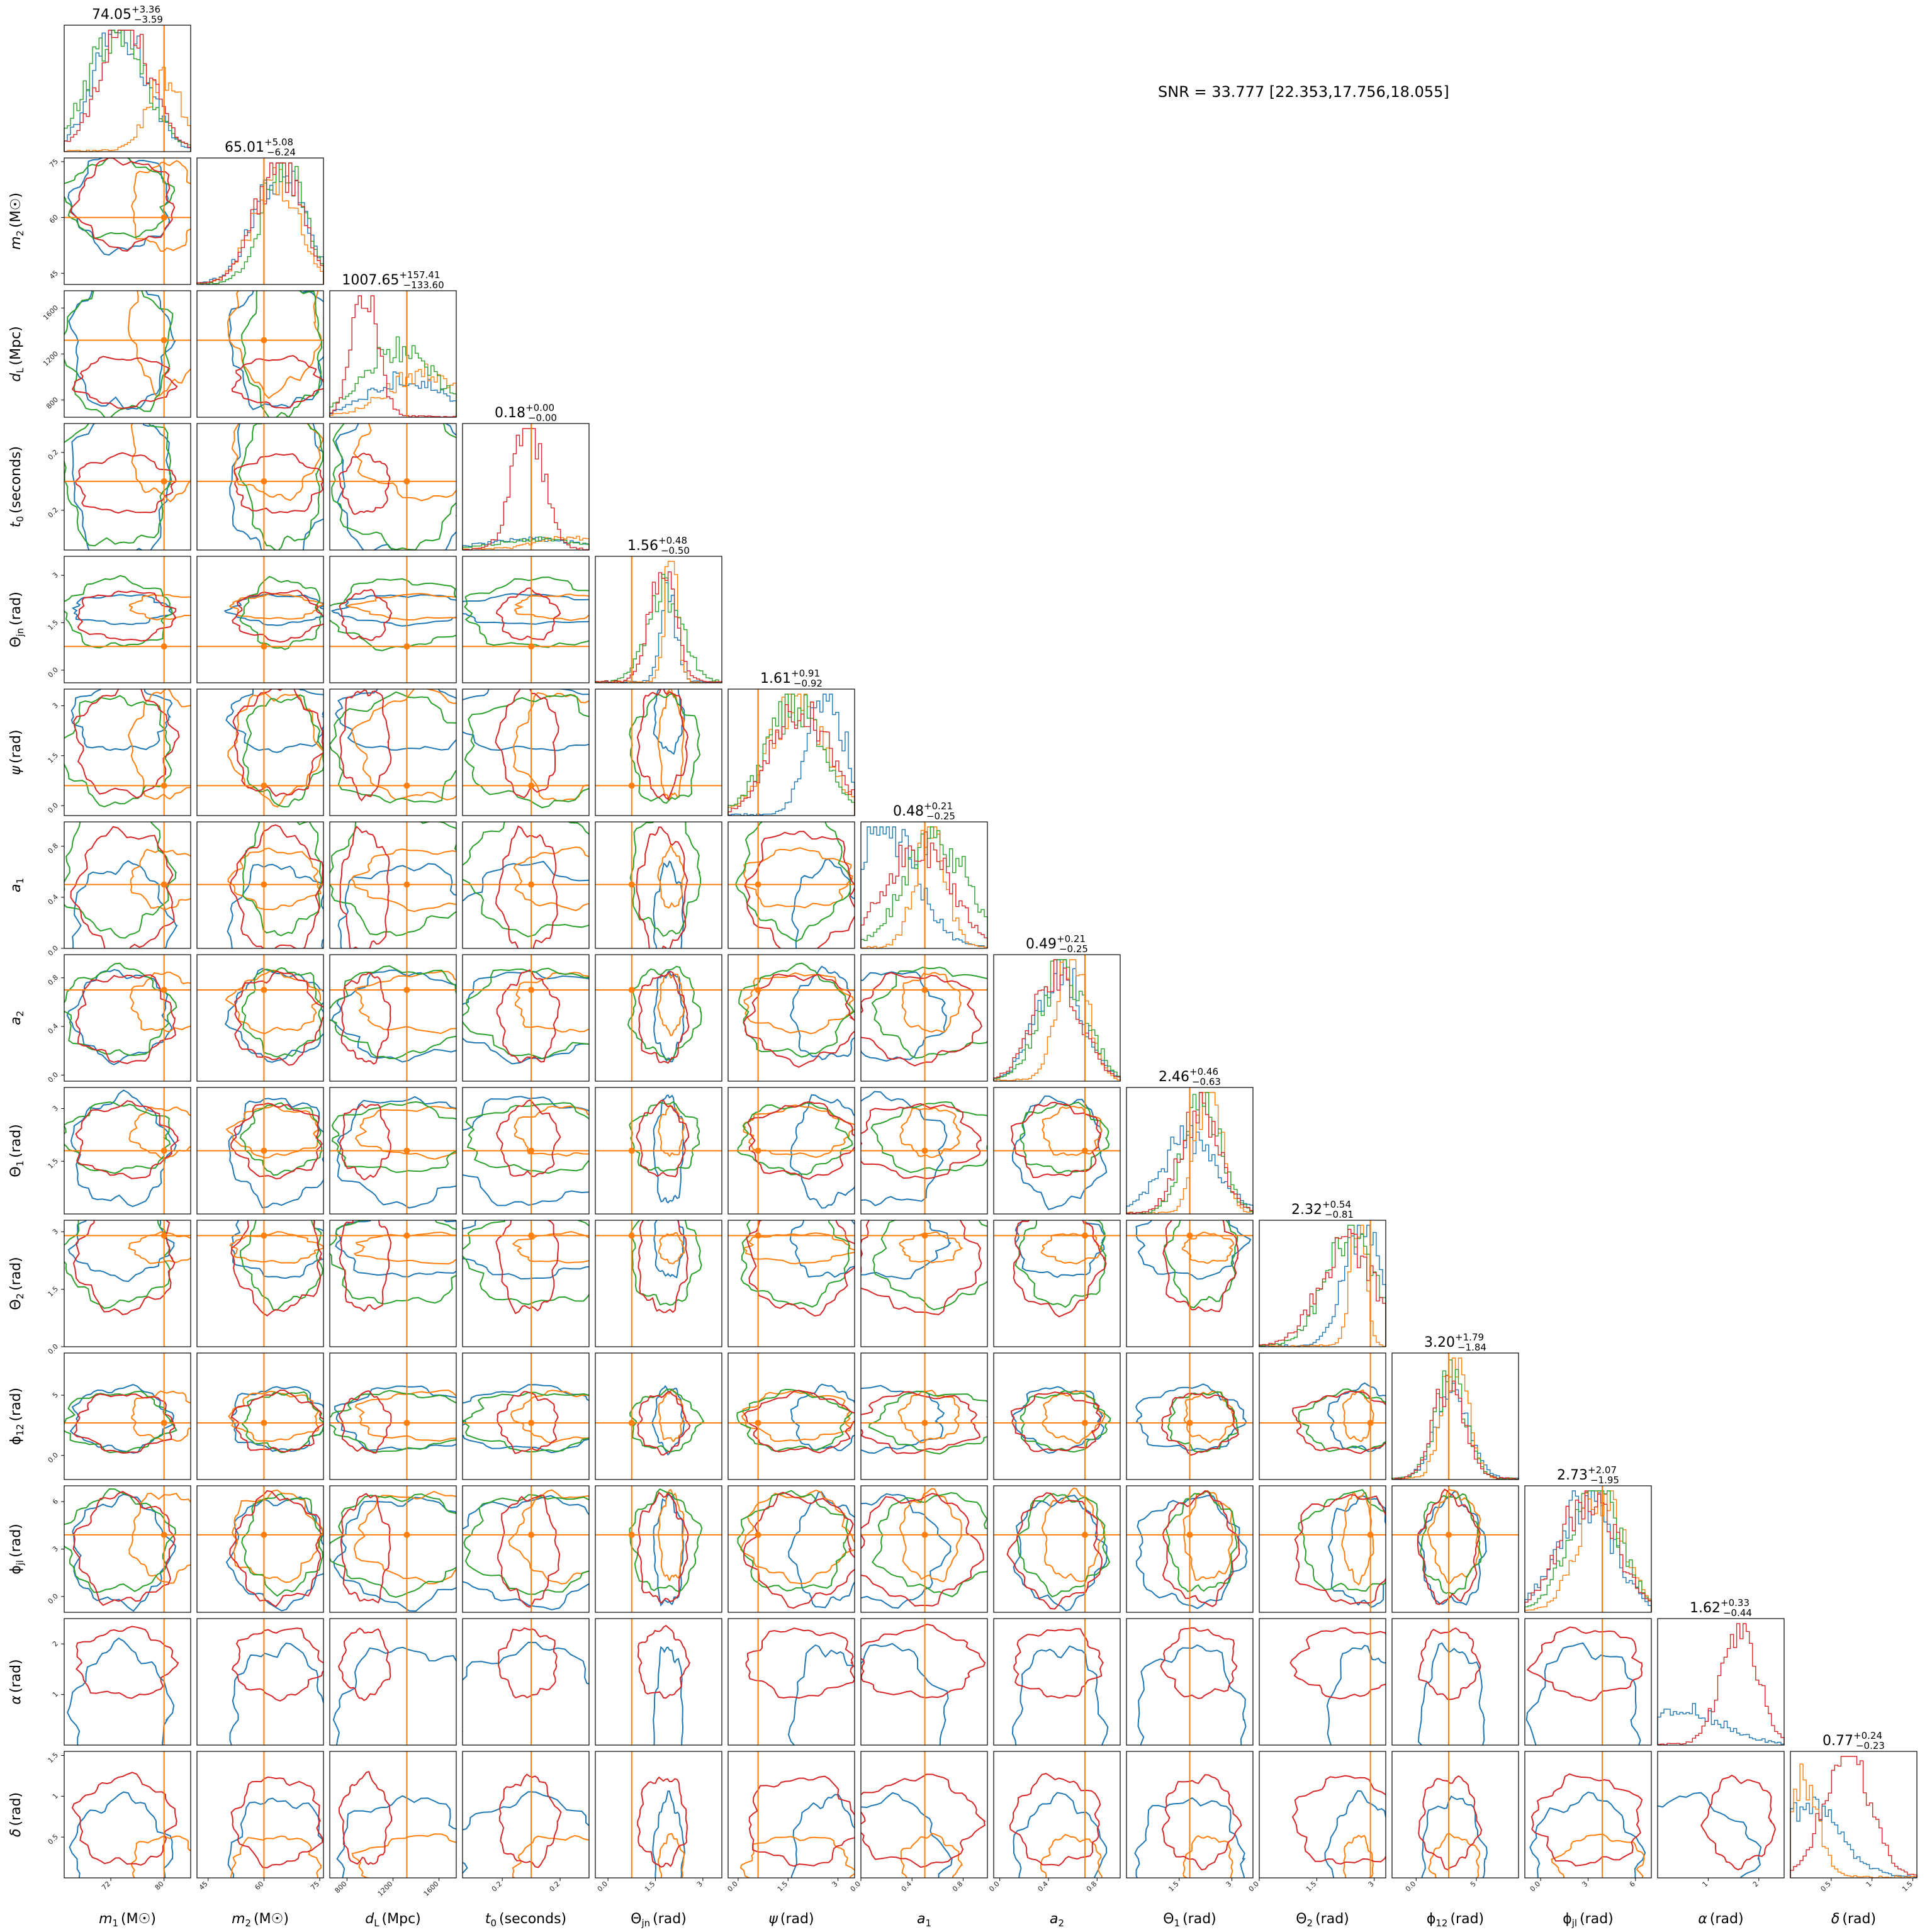 The height and width of the screenshot is (1932, 1932). What do you see at coordinates (783, 1887) in the screenshot?
I see `x-tick-label: 1.5` at bounding box center [783, 1887].